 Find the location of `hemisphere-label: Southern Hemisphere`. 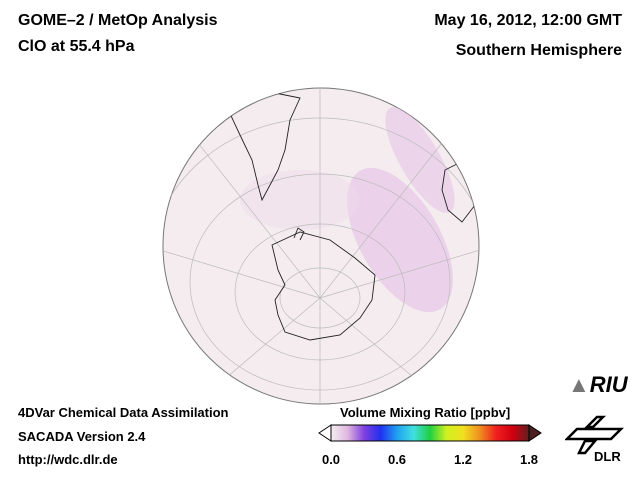

hemisphere-label: Southern Hemisphere is located at coordinates (538, 50).